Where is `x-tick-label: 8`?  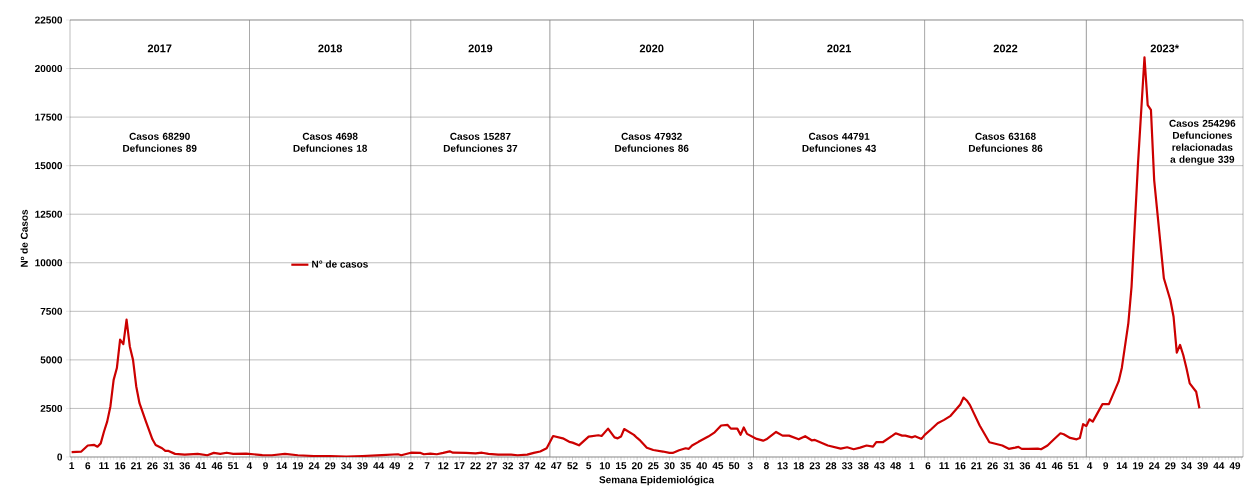
x-tick-label: 8 is located at coordinates (766, 466).